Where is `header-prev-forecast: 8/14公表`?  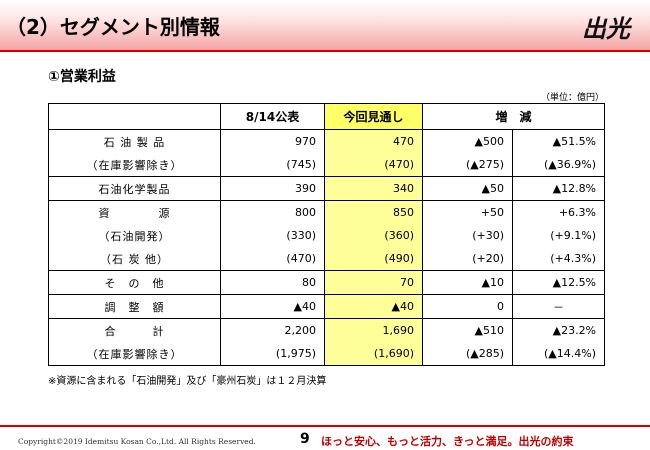 header-prev-forecast: 8/14公表 is located at coordinates (272, 116).